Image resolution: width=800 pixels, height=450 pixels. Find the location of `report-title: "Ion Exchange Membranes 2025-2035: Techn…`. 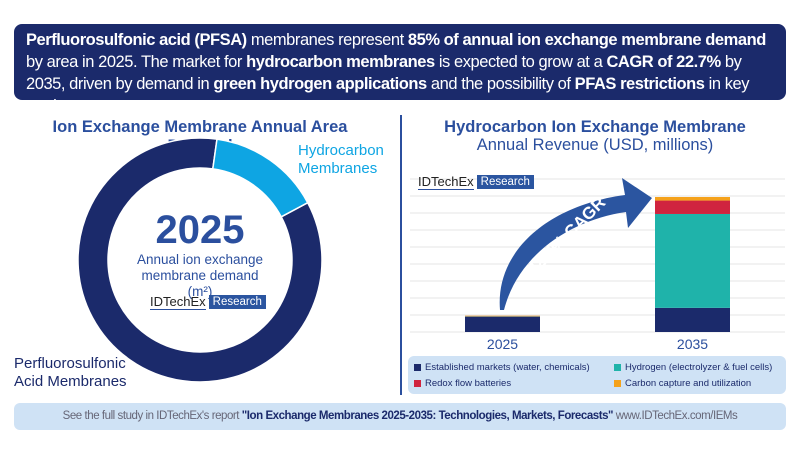

report-title: "Ion Exchange Membranes 2025-2035: Techn… is located at coordinates (427, 416).